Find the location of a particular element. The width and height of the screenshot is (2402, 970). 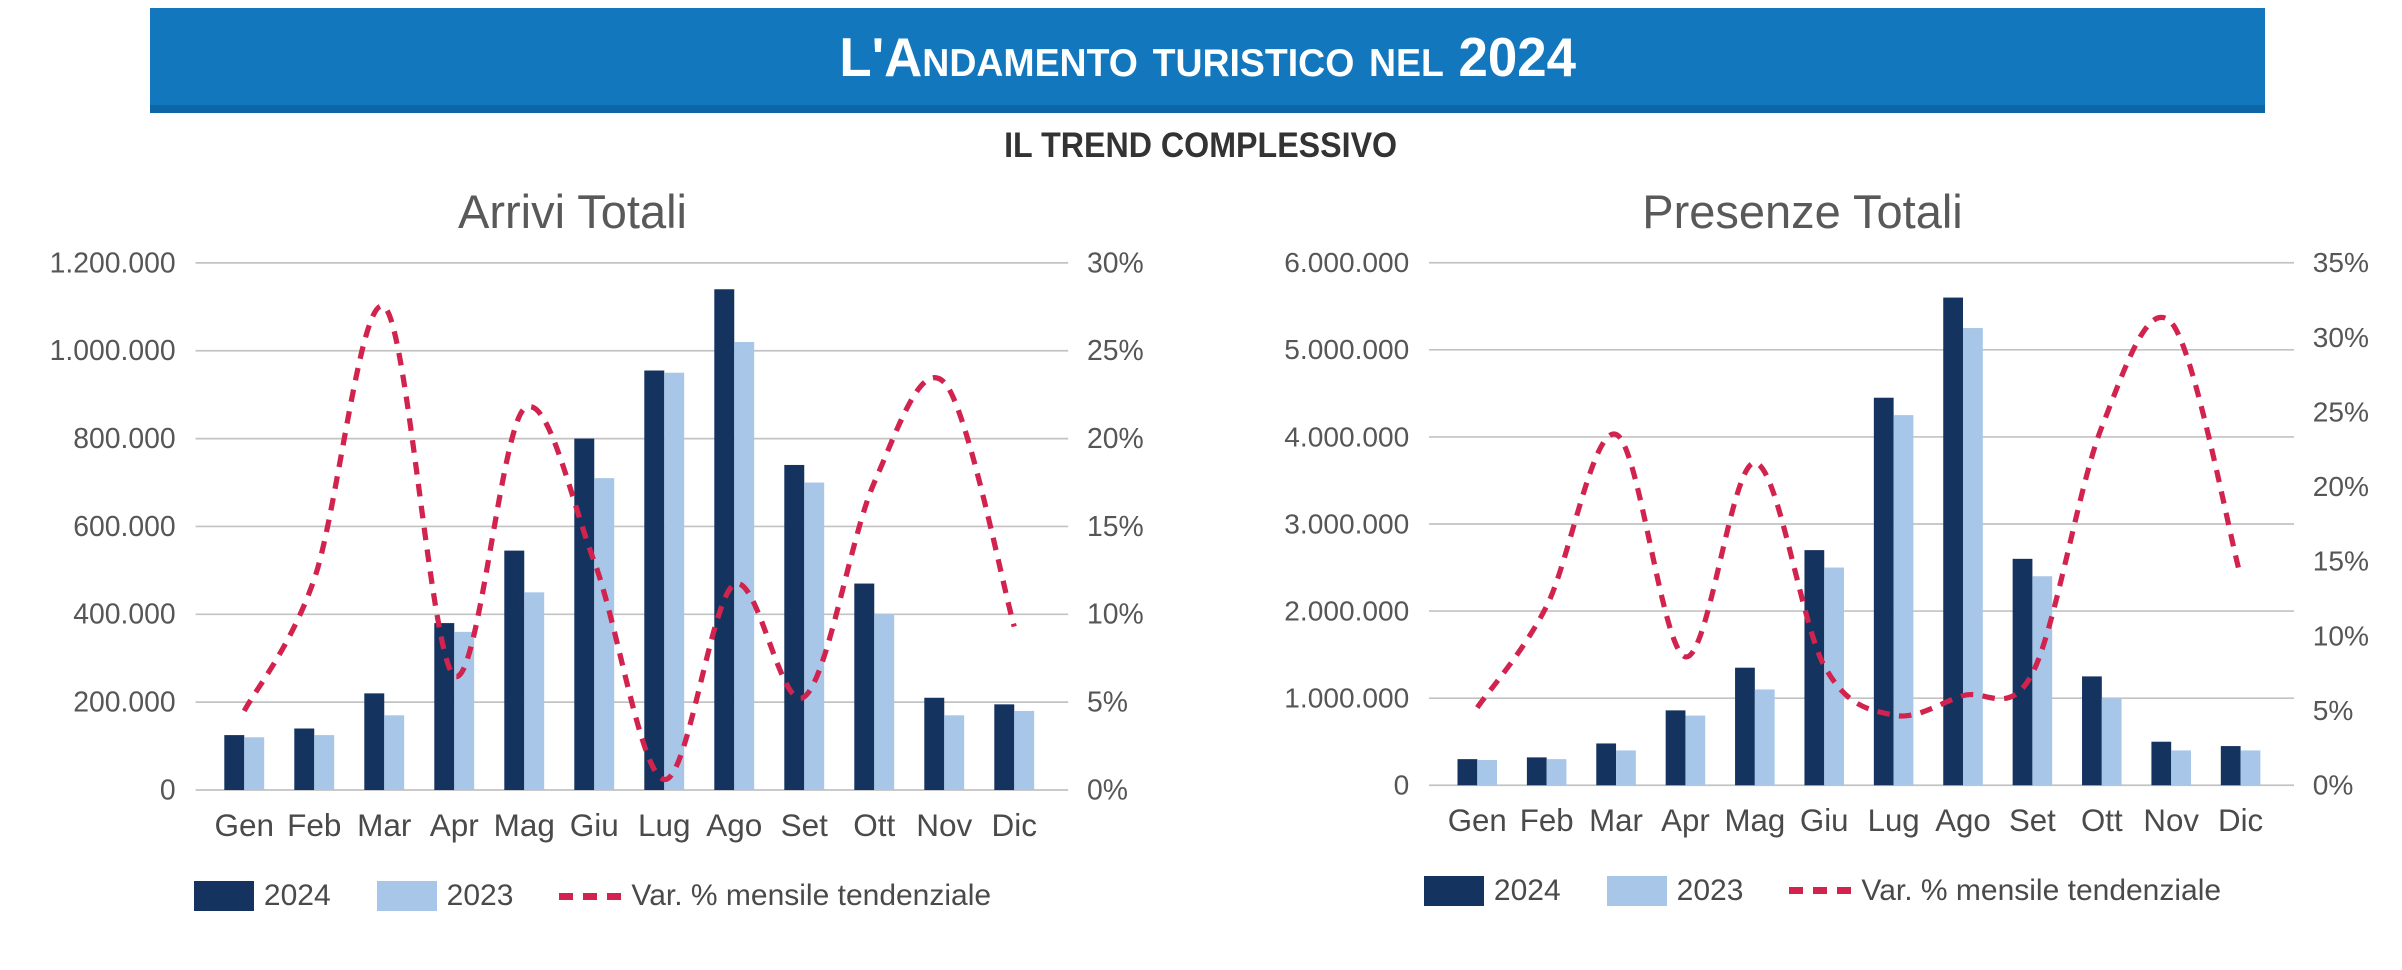

month-label: Dic is located at coordinates (1014, 825).